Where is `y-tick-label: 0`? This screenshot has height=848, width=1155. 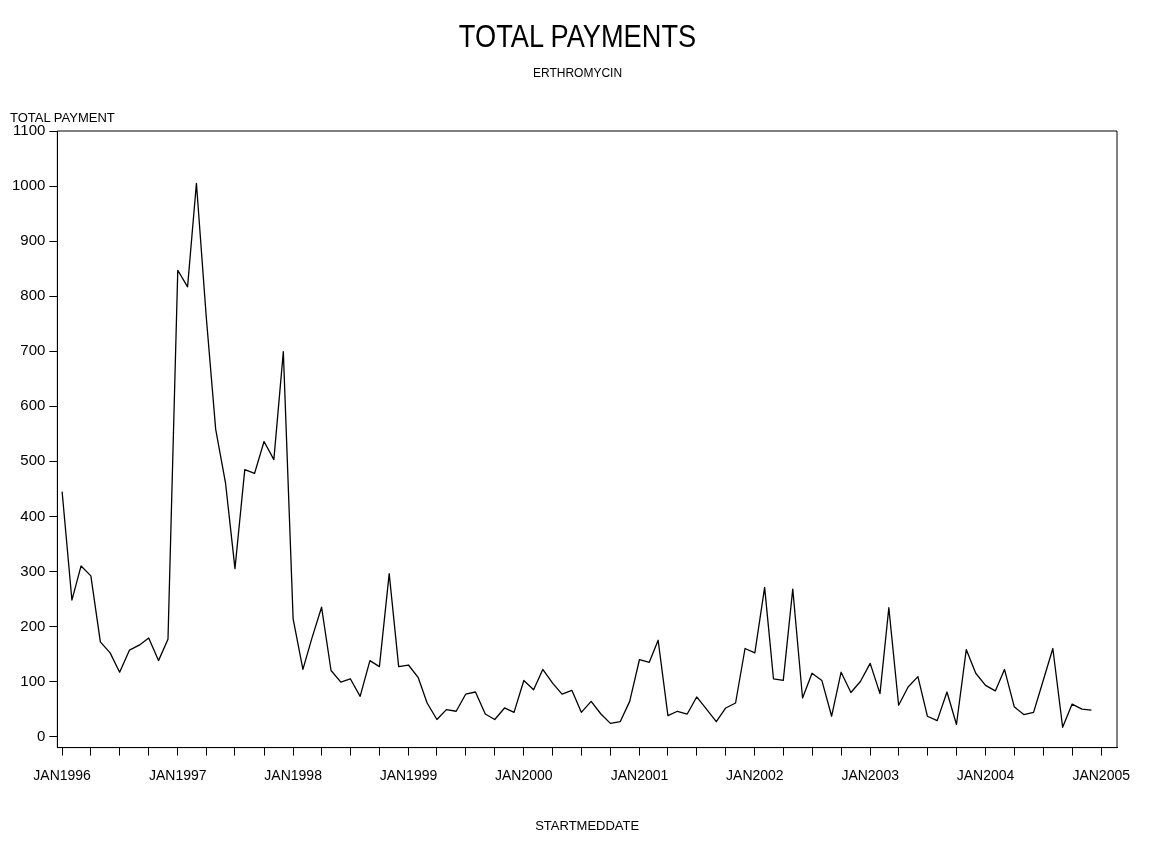 y-tick-label: 0 is located at coordinates (41, 735).